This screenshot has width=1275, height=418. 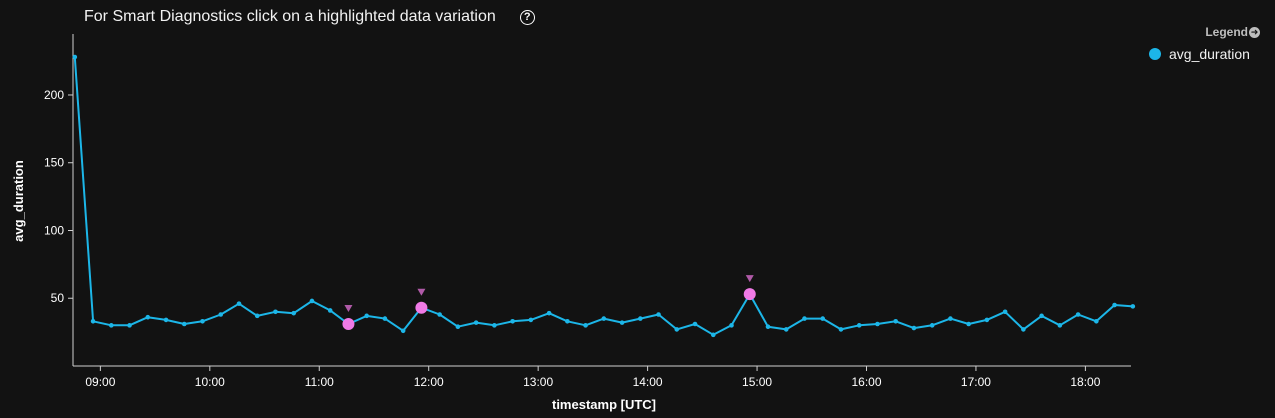 I want to click on x-tick-label: 13:00, so click(x=538, y=382).